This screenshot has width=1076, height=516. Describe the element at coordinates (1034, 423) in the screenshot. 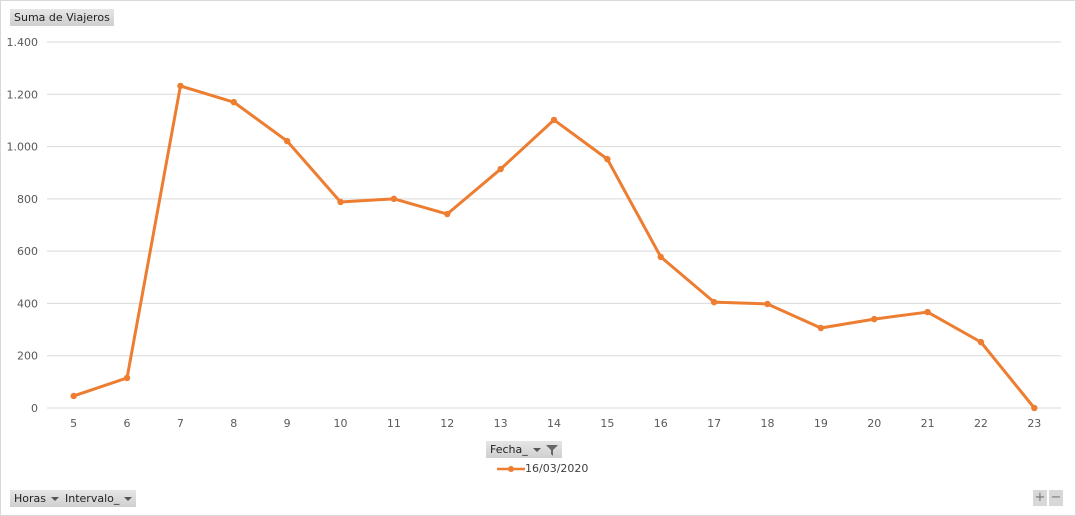

I see `x-tick-label: 23` at that location.